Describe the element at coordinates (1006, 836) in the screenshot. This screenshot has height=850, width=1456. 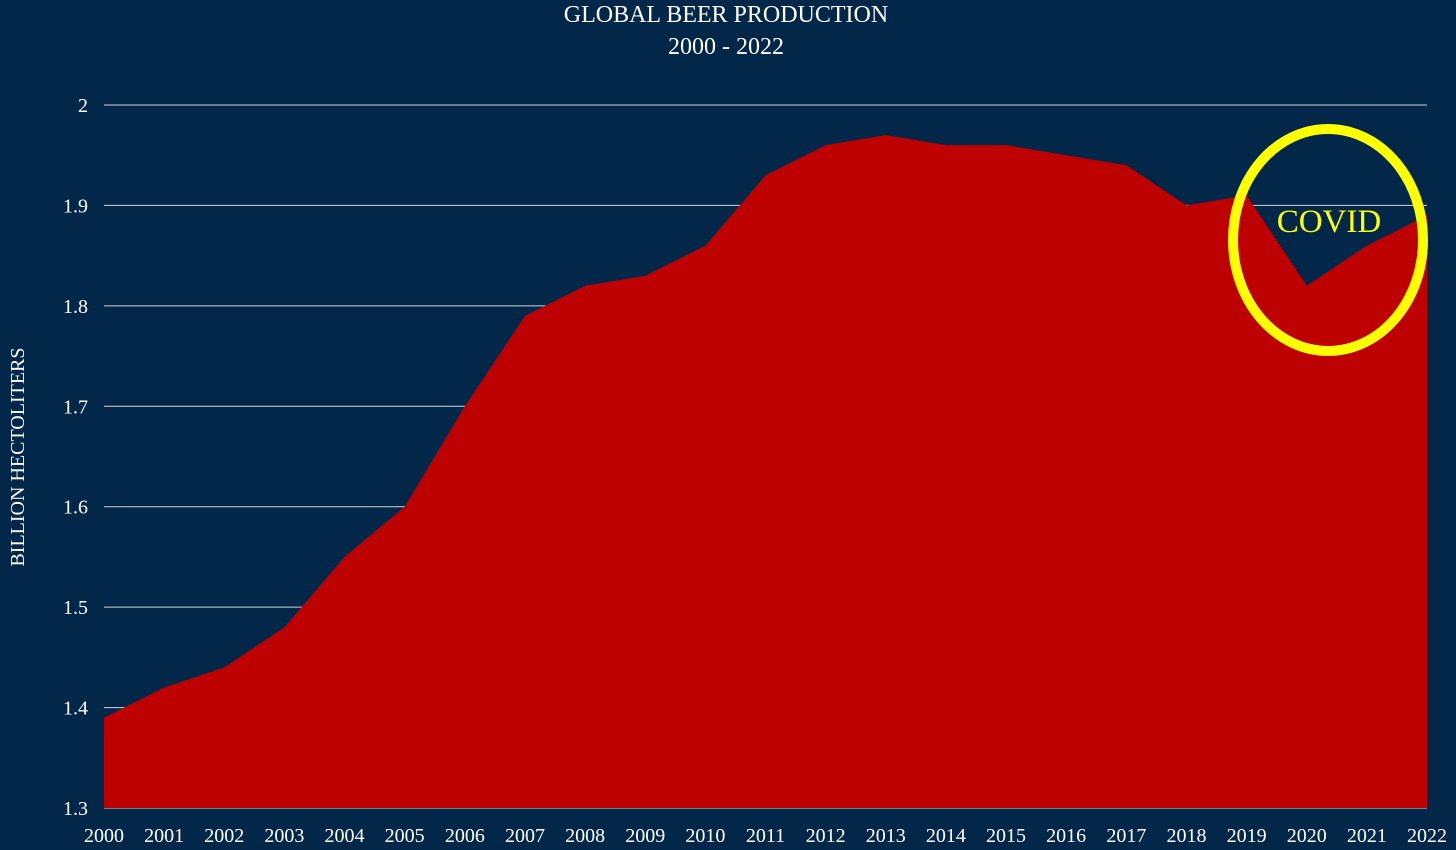
I see `x-tick-label: 2015` at that location.